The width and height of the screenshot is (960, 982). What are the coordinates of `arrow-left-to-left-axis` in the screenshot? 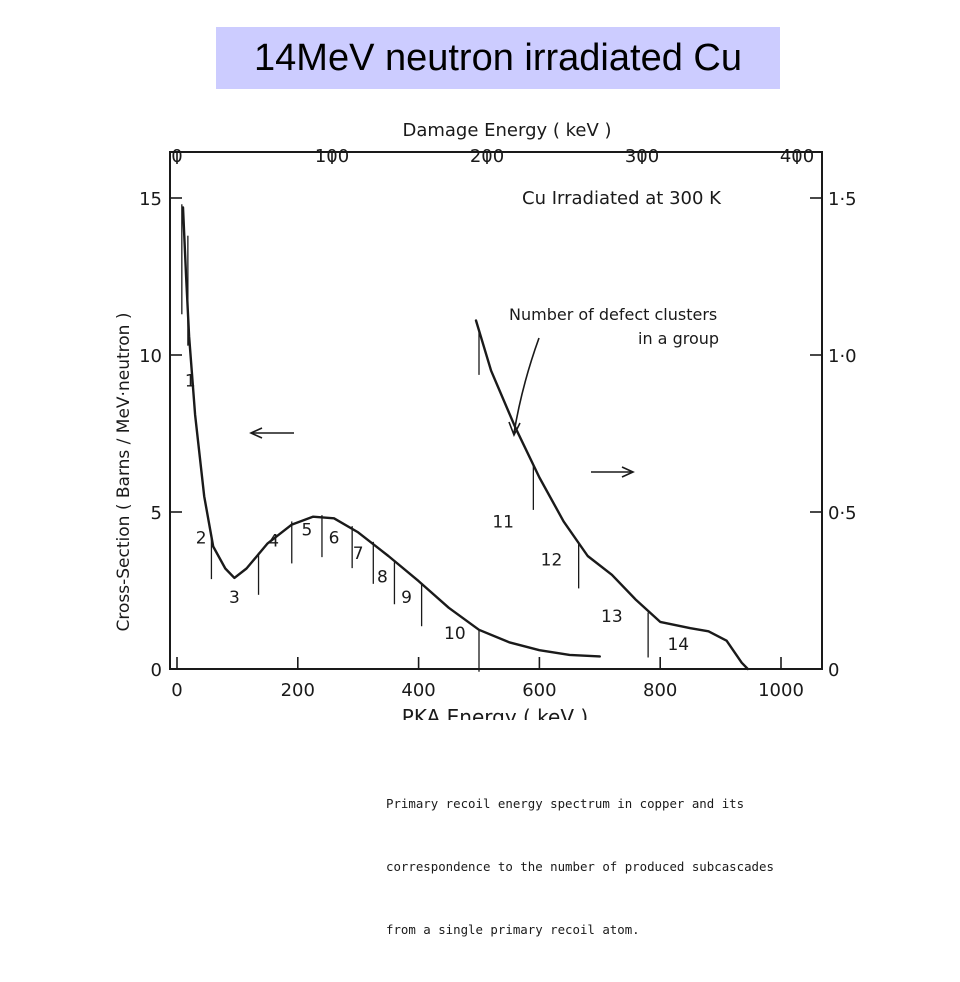 It's located at (272, 433).